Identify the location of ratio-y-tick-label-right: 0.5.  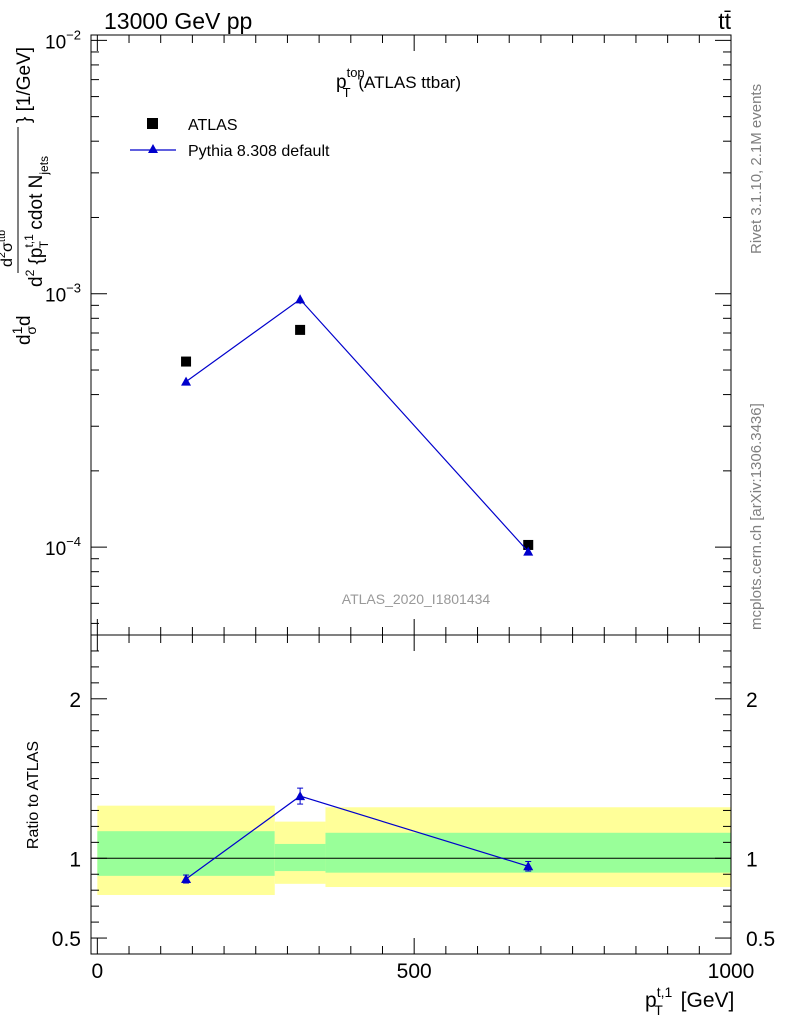
(760, 939).